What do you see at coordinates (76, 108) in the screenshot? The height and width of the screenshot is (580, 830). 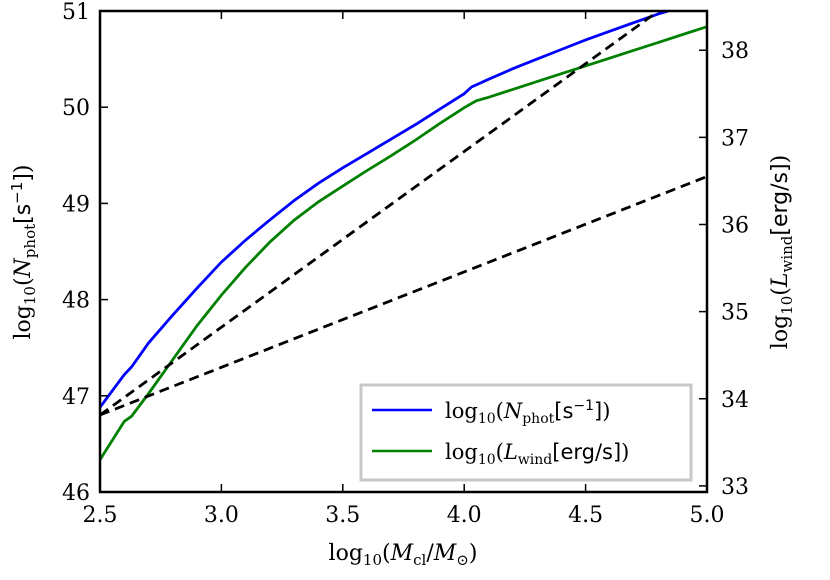 I see `y-left-tick-label: 50` at bounding box center [76, 108].